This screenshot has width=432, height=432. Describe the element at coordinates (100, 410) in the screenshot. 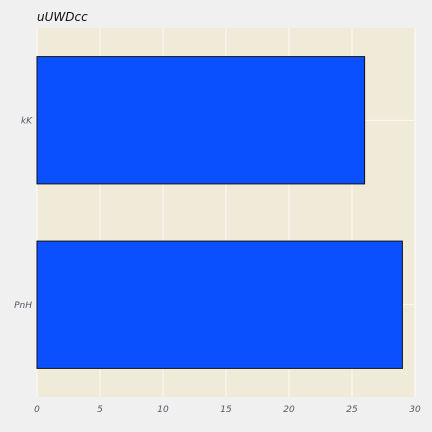

I see `x-tick-label-1: 5` at that location.